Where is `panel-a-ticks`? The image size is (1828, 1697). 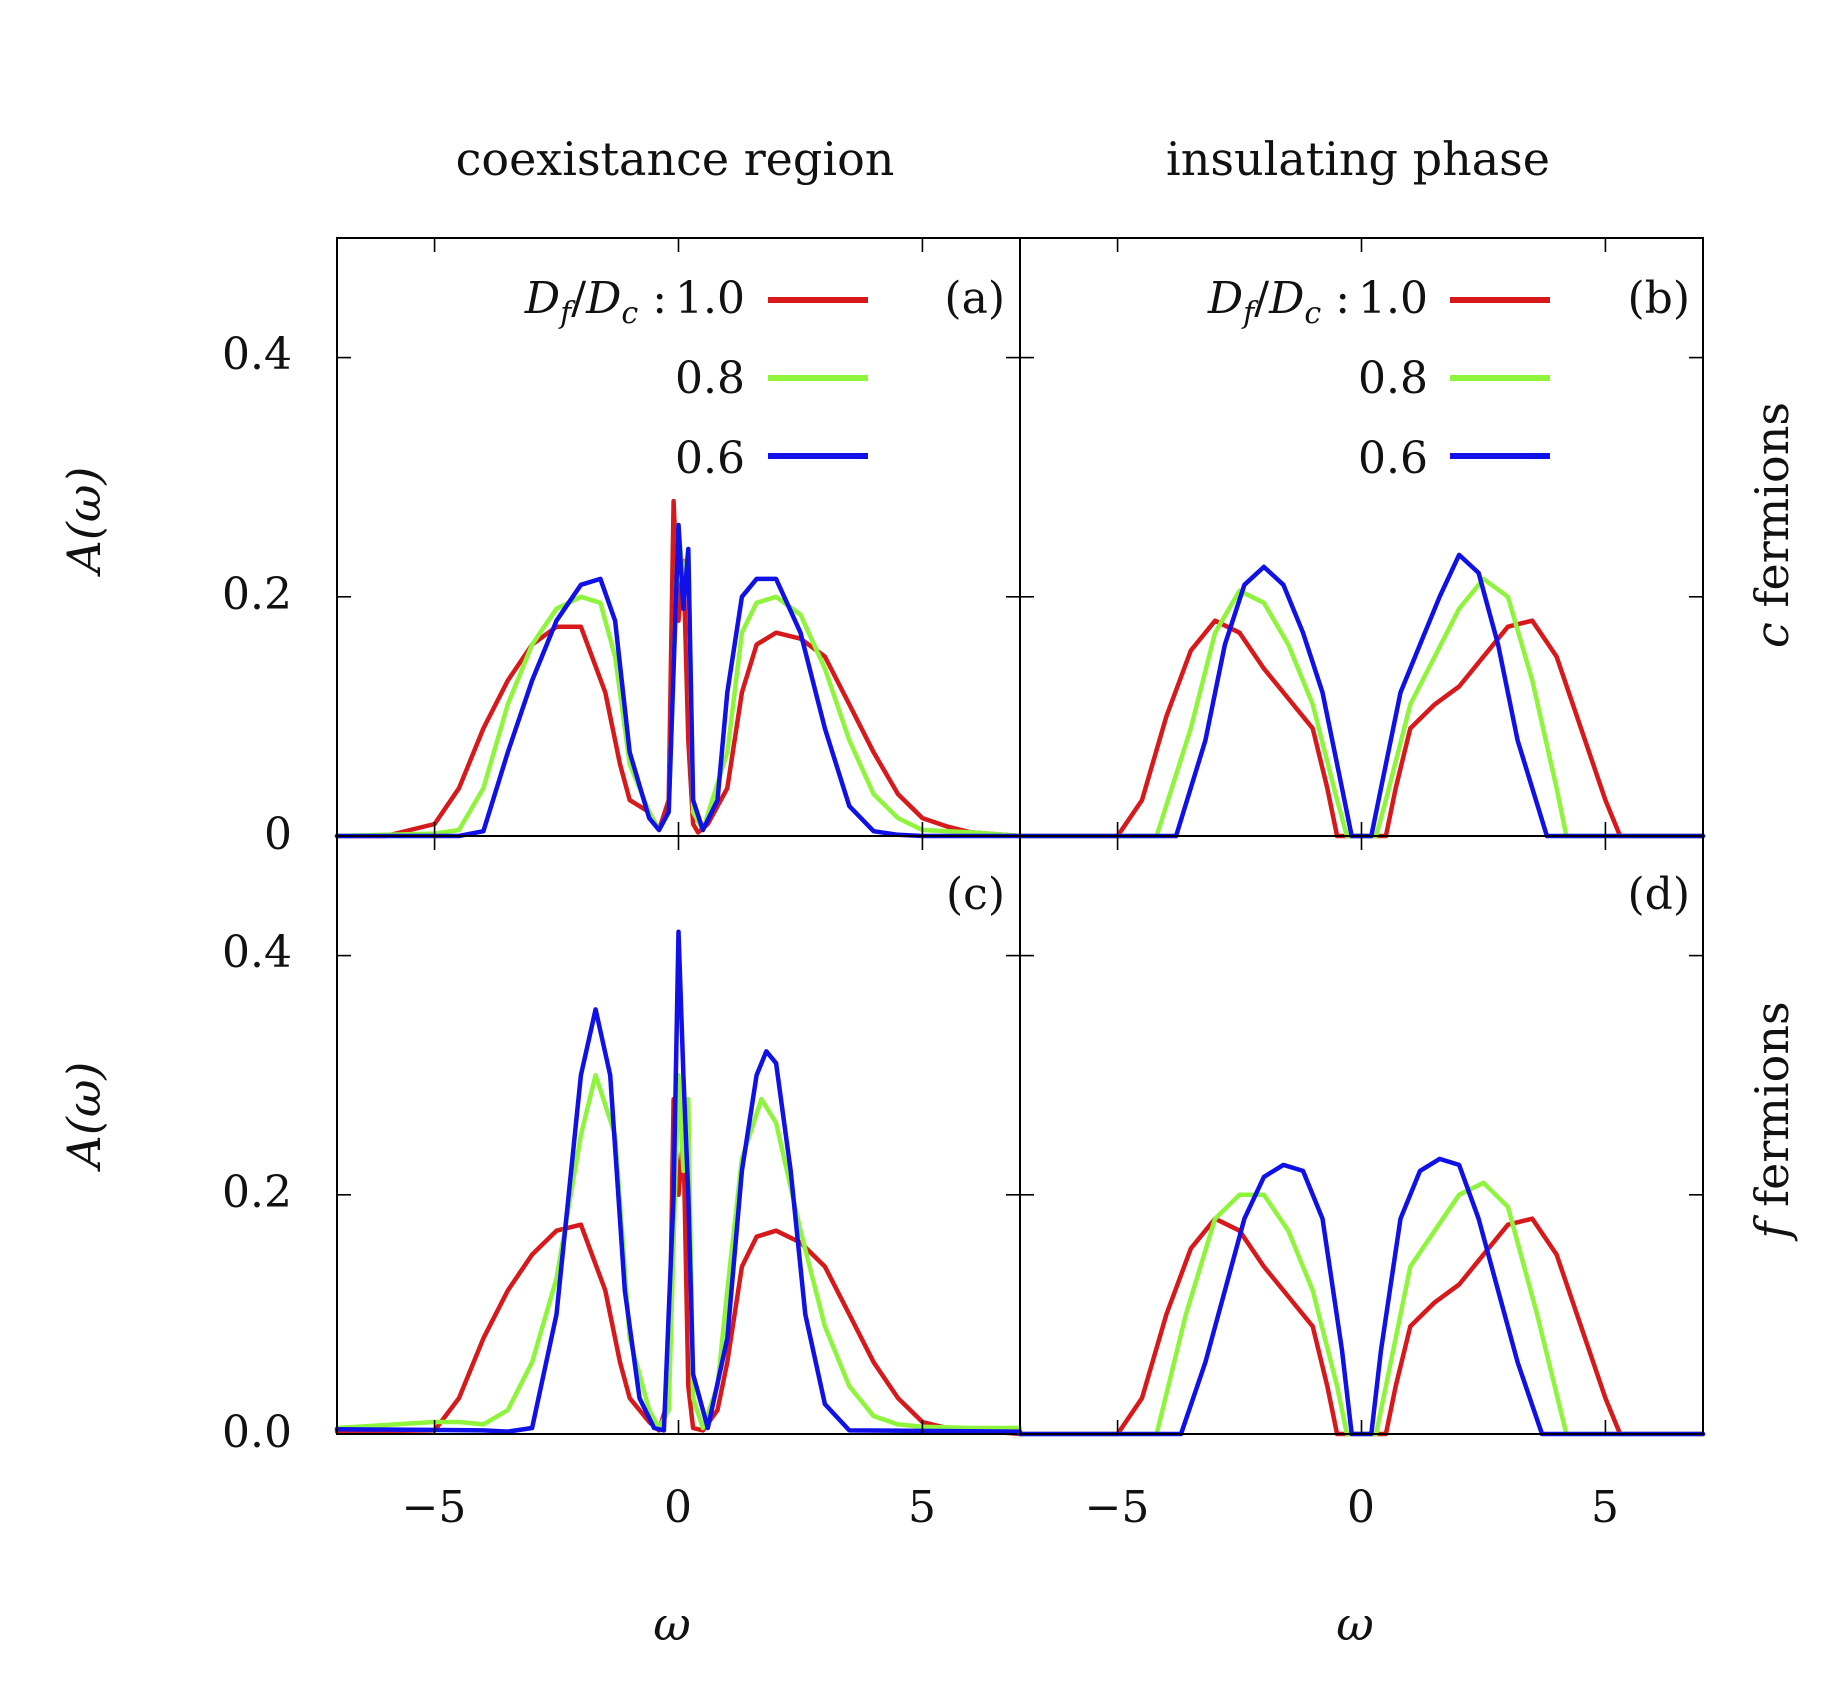 panel-a-ticks is located at coordinates (678, 537).